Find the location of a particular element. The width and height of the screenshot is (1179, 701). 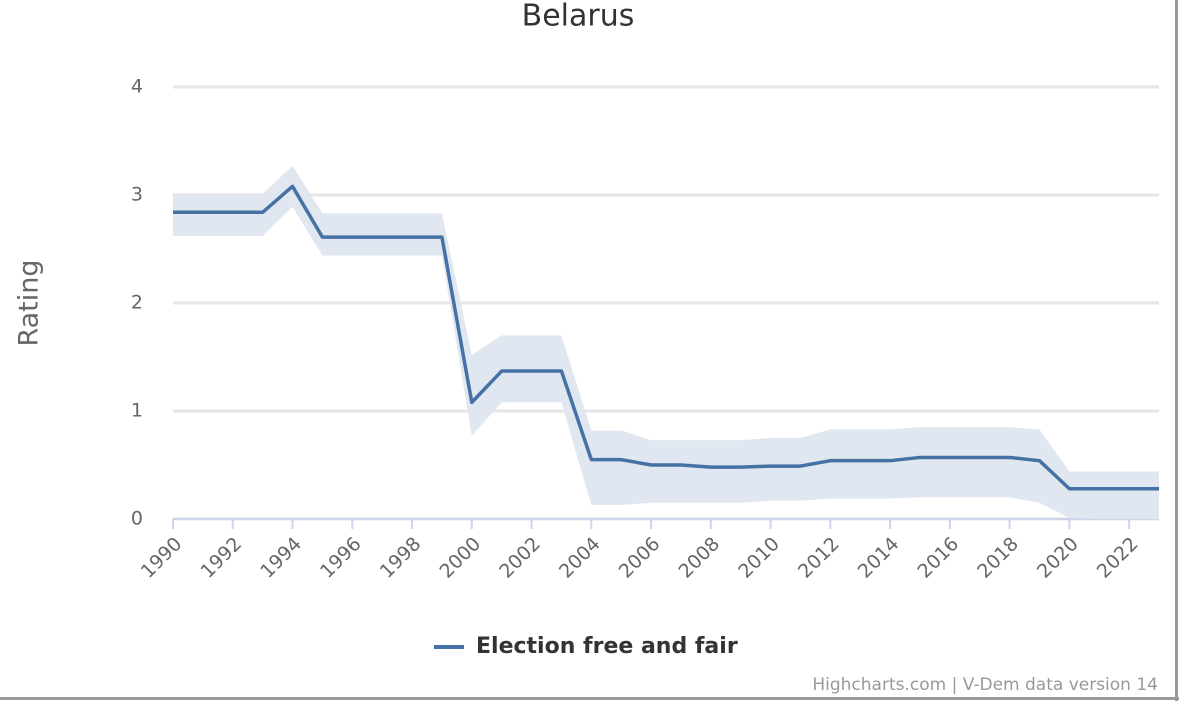

chart-title: Belarus is located at coordinates (578, 17).